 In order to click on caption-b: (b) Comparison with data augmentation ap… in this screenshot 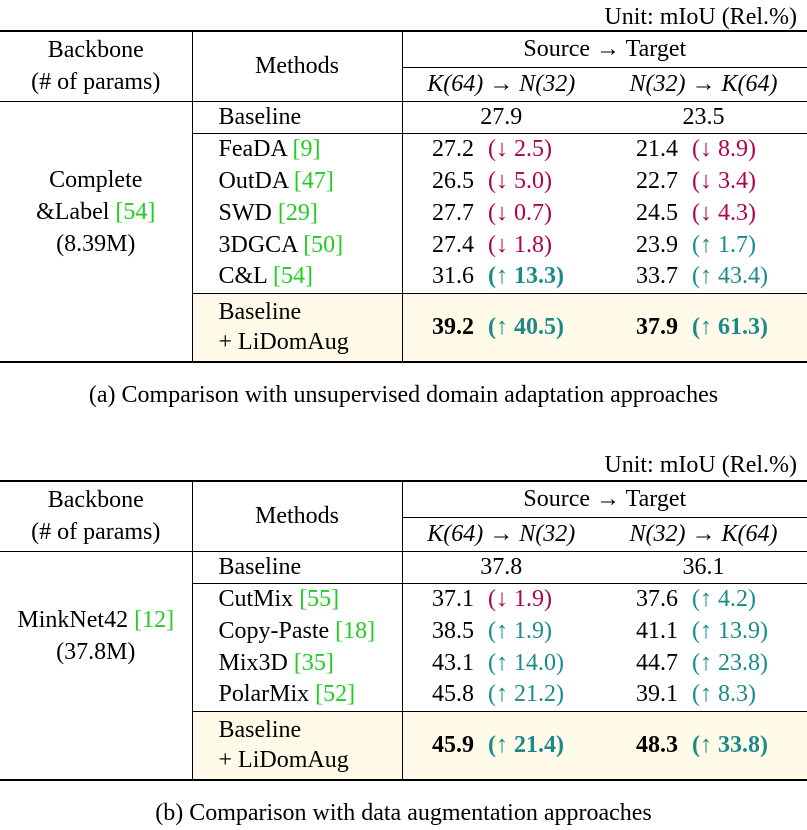, I will do `click(403, 813)`.